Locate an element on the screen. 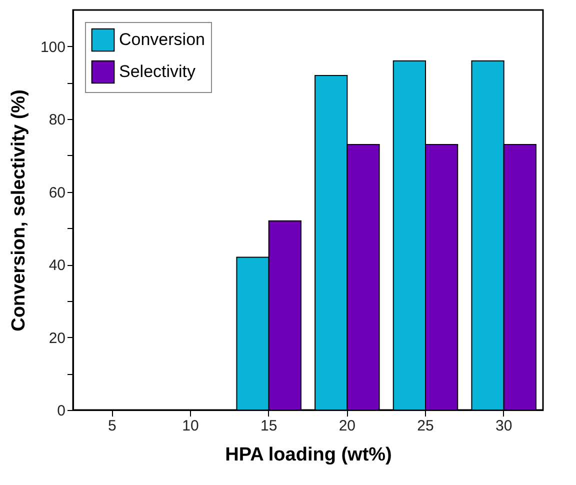 The width and height of the screenshot is (576, 485). x-axis-title: HPA loading (wt%) is located at coordinates (308, 455).